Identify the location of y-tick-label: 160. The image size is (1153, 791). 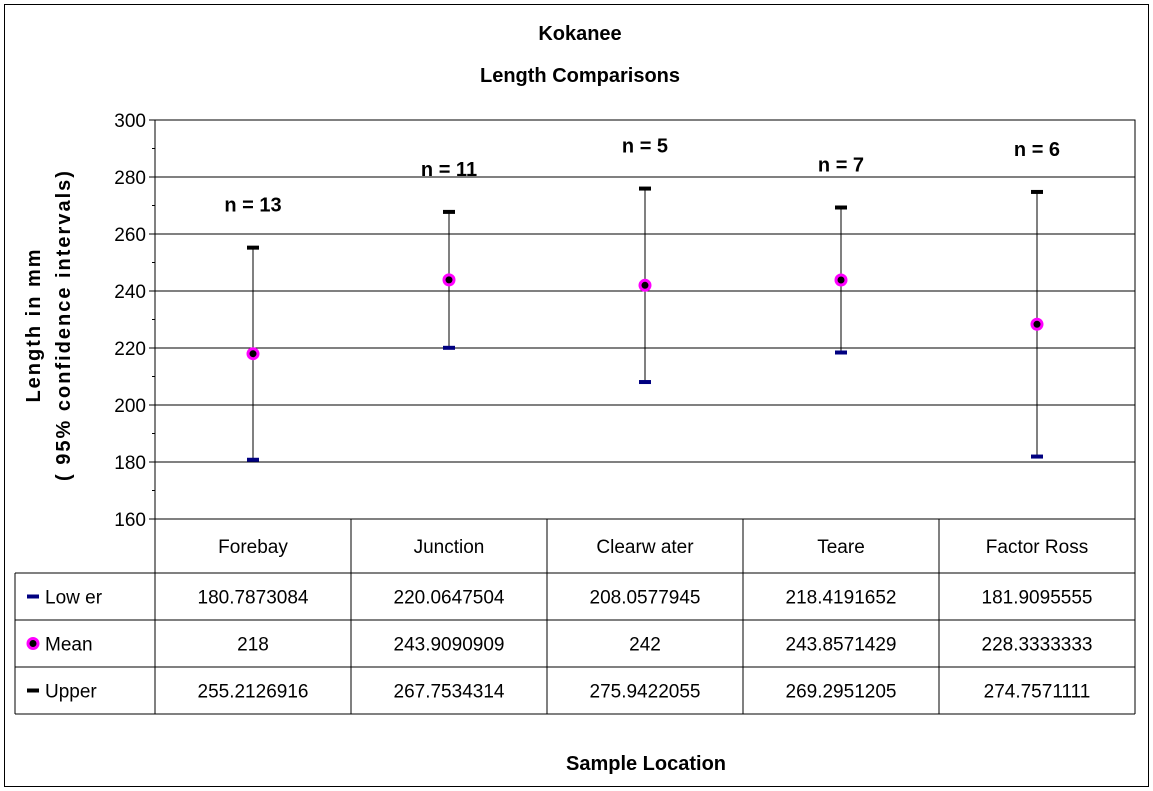
(130, 520).